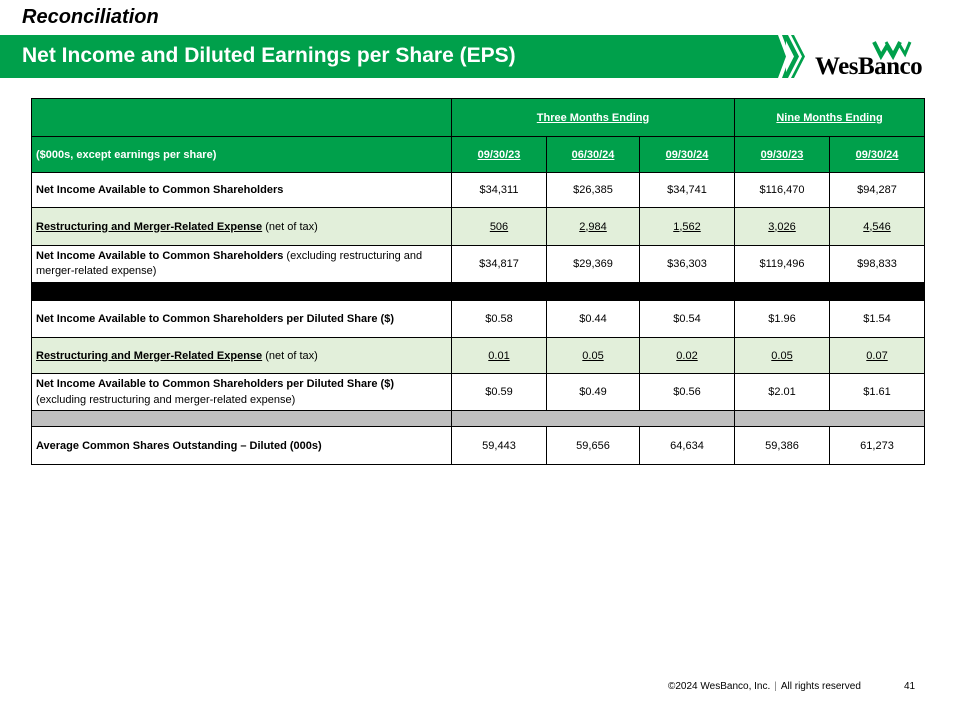 This screenshot has width=960, height=720. I want to click on group-three-months: Three Months Ending, so click(593, 117).